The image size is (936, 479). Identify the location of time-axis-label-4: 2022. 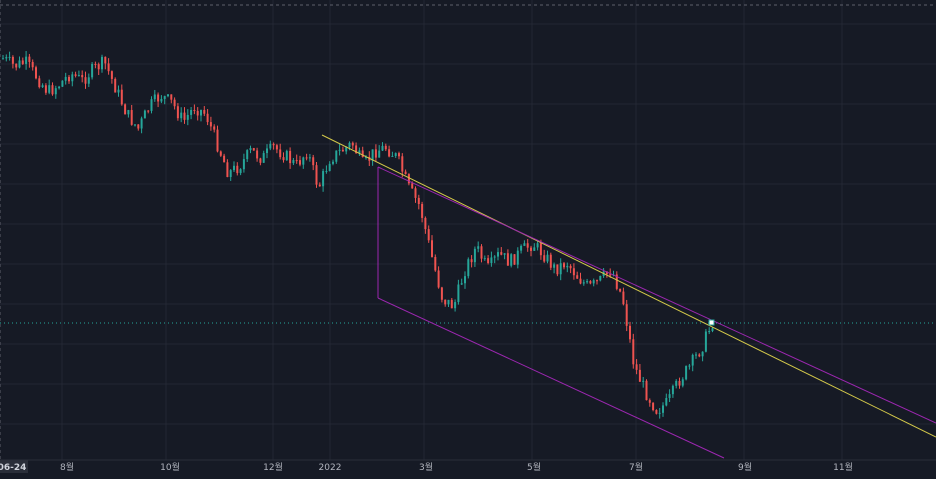
(330, 468).